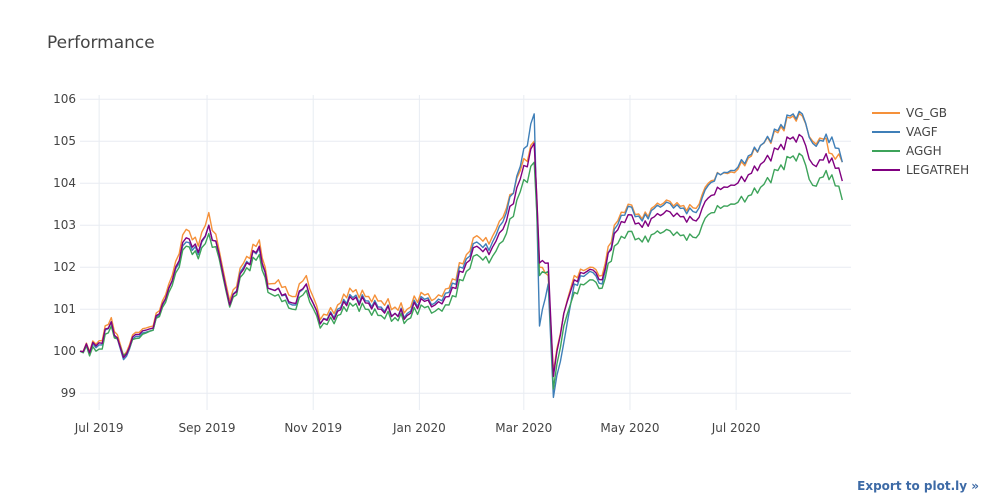 Image resolution: width=987 pixels, height=497 pixels. What do you see at coordinates (313, 428) in the screenshot?
I see `x-tick-label: Nov 2019` at bounding box center [313, 428].